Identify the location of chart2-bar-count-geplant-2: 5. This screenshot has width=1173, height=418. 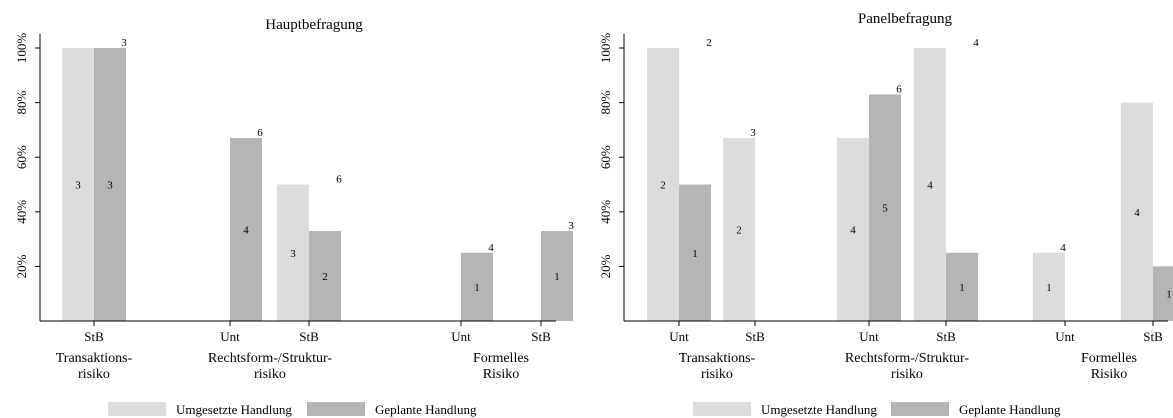
(885, 209).